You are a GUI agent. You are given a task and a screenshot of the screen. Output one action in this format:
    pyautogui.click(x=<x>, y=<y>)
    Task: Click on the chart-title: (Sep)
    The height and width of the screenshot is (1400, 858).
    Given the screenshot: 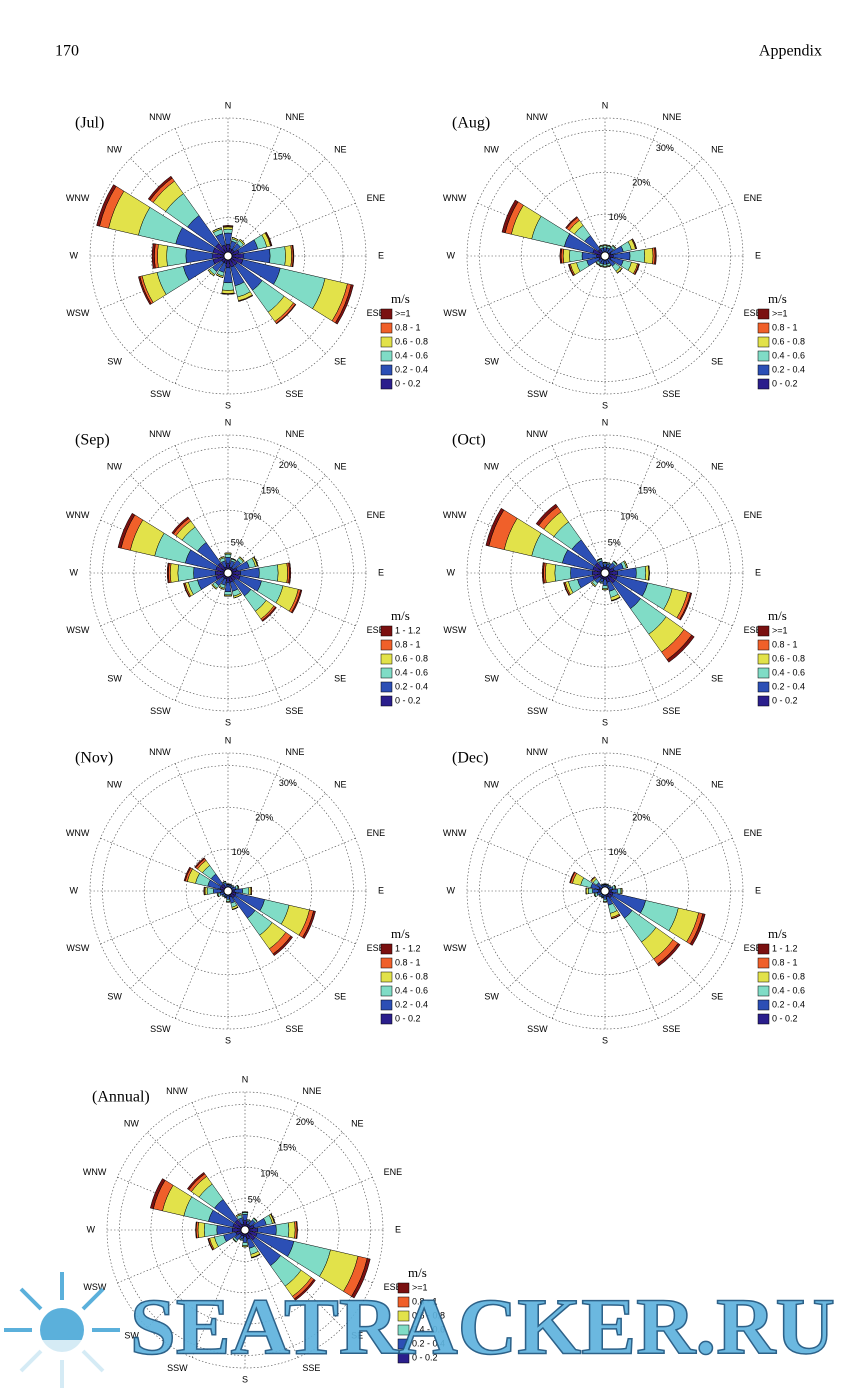 What is the action you would take?
    pyautogui.click(x=92, y=440)
    